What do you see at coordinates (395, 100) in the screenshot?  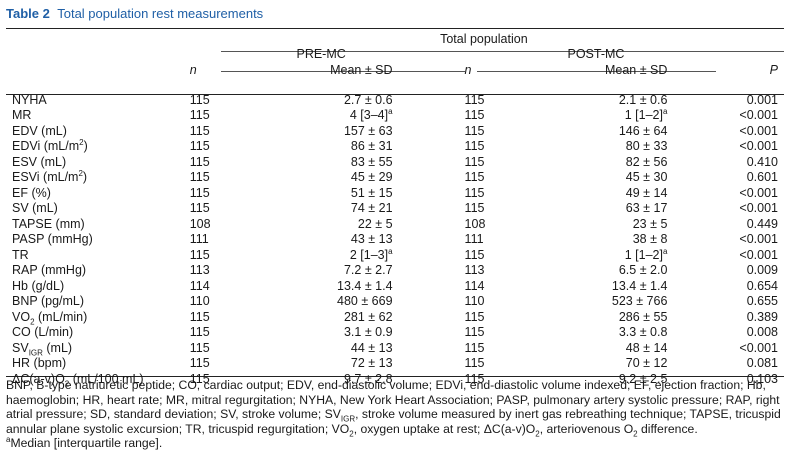 I see `table-row: NYHA 115 2.7 ± 0.6 115 2.1 ± 0.6 0.001` at bounding box center [395, 100].